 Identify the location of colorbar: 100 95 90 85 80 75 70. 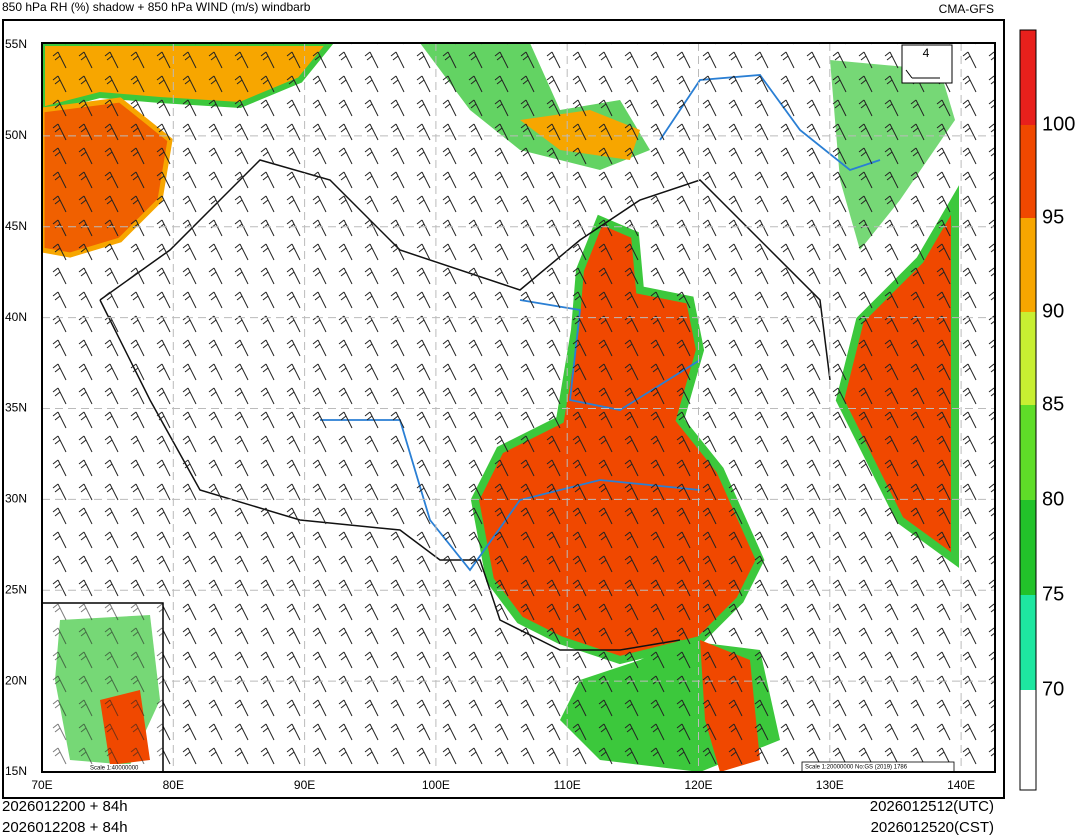
(1047, 410).